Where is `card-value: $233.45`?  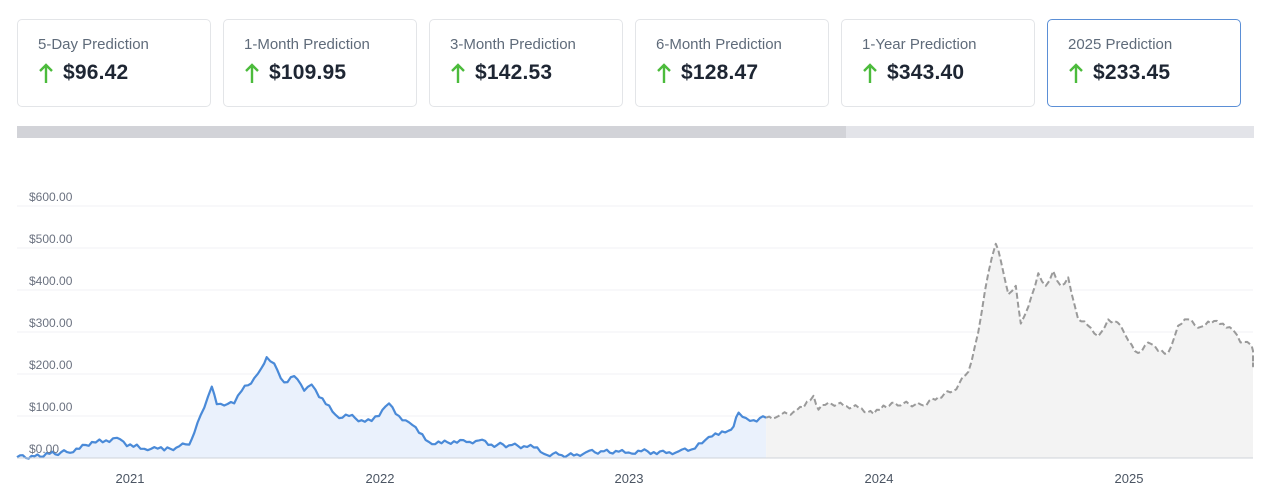
card-value: $233.45 is located at coordinates (1132, 72).